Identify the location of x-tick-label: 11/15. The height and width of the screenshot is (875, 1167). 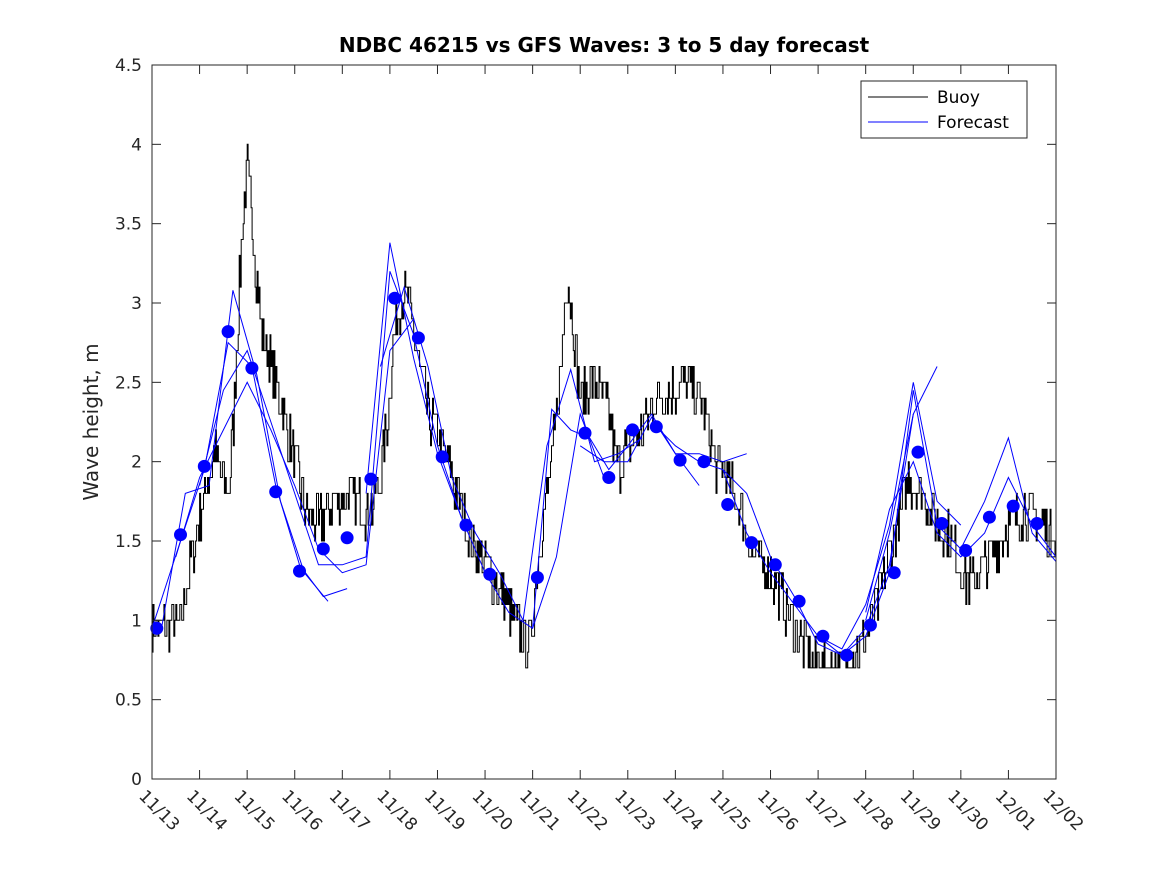
(254, 810).